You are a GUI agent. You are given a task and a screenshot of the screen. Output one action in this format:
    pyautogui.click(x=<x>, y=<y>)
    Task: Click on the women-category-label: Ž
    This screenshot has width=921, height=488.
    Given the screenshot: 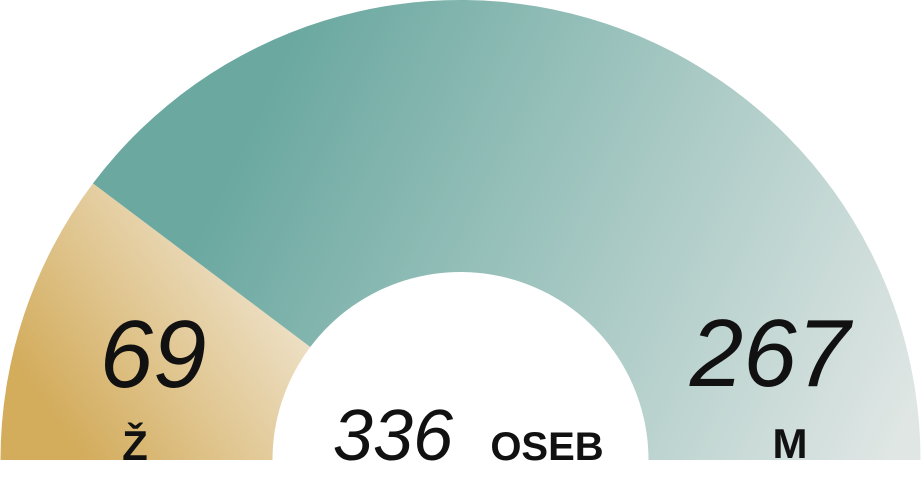 What is the action you would take?
    pyautogui.click(x=135, y=445)
    